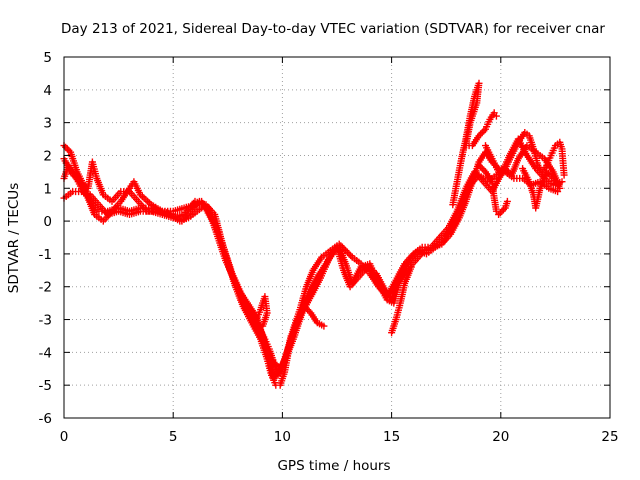 This screenshot has height=480, width=640. I want to click on x-tick-label: 25, so click(609, 437).